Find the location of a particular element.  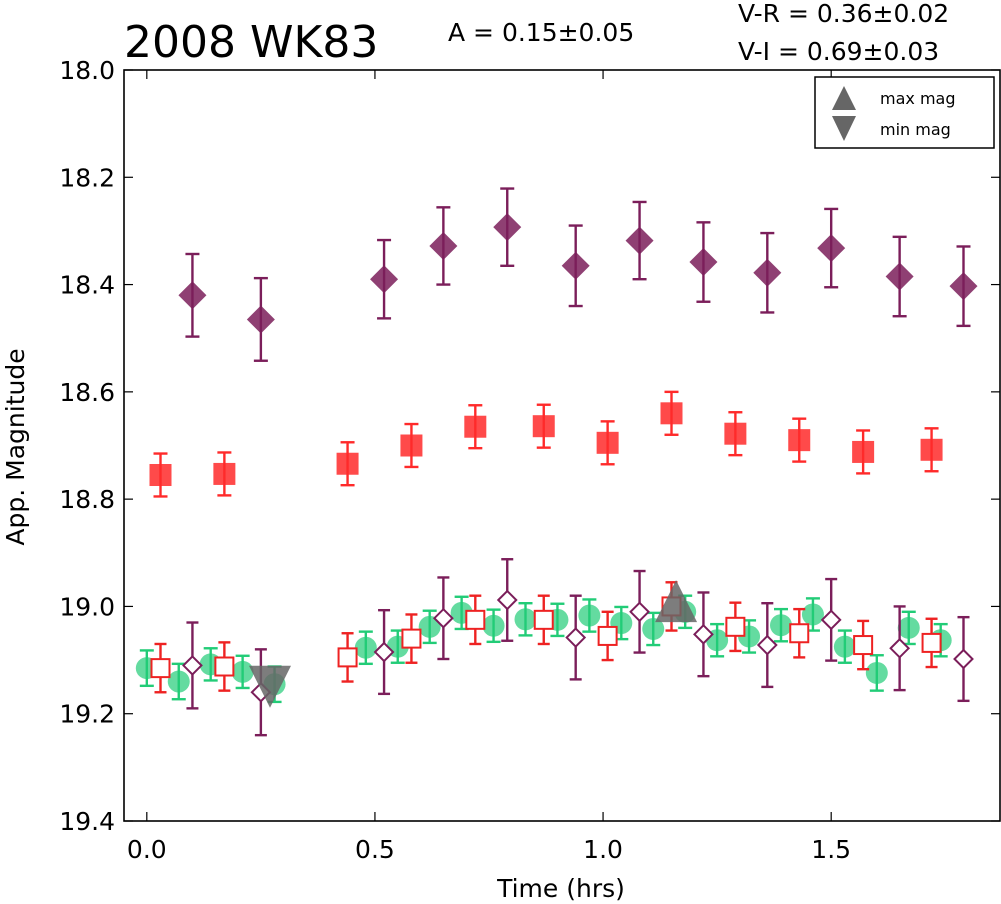

y-tick-label: 18.4 is located at coordinates (87, 285).